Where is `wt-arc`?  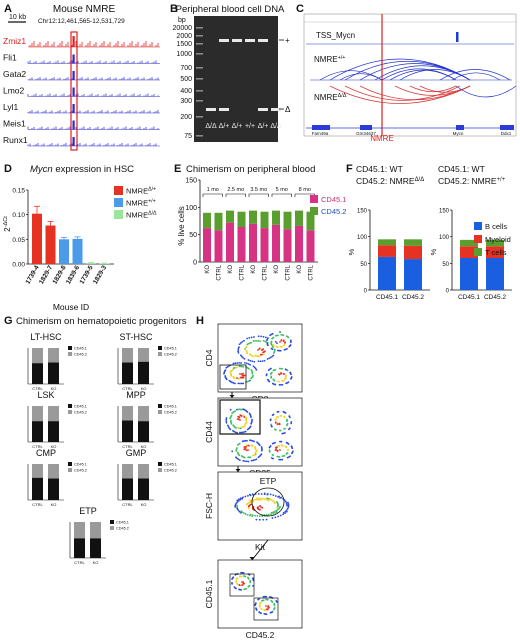
wt-arc is located at coordinates (476, 76).